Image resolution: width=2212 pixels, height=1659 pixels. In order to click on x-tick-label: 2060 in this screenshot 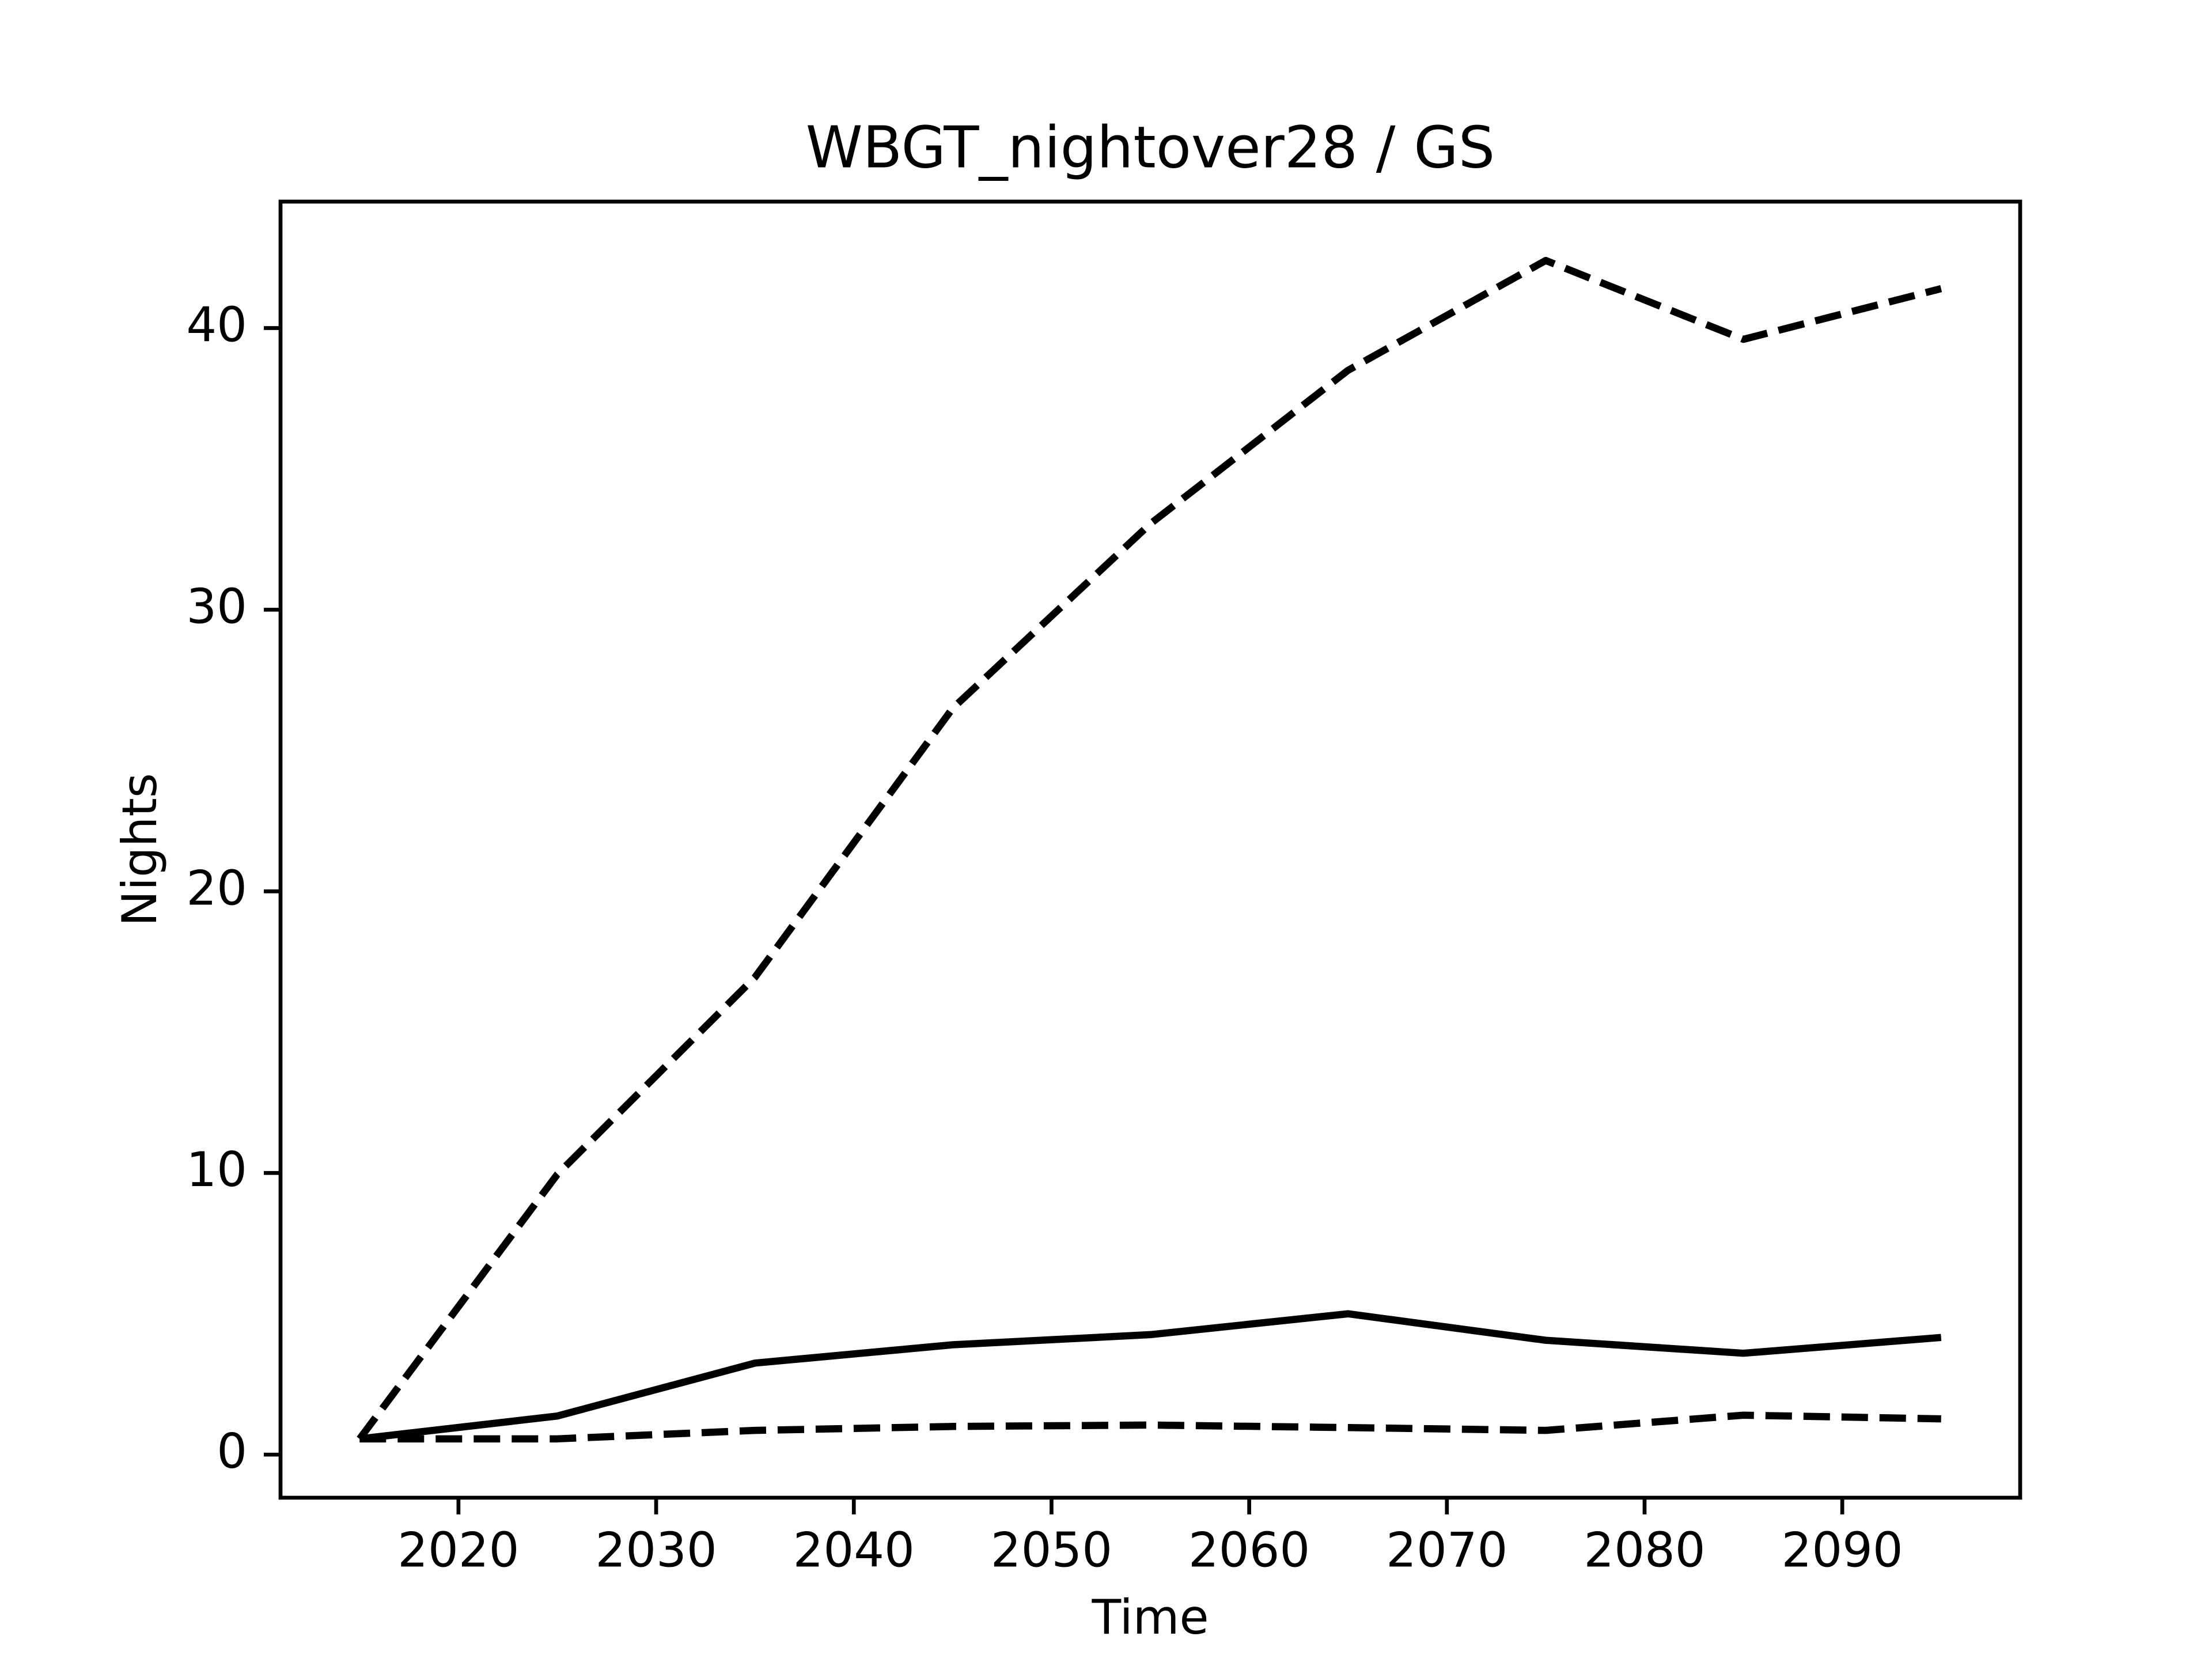, I will do `click(1249, 1550)`.